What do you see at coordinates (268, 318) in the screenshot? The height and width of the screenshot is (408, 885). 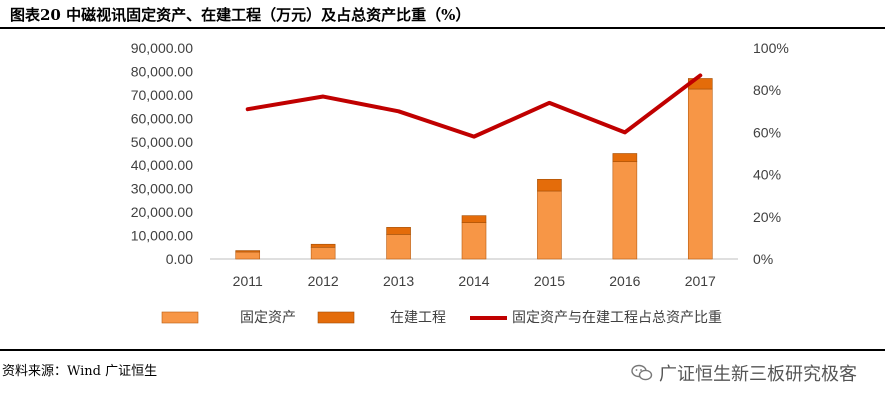 I see `legend-label-fixed-assets: 固定资产` at bounding box center [268, 318].